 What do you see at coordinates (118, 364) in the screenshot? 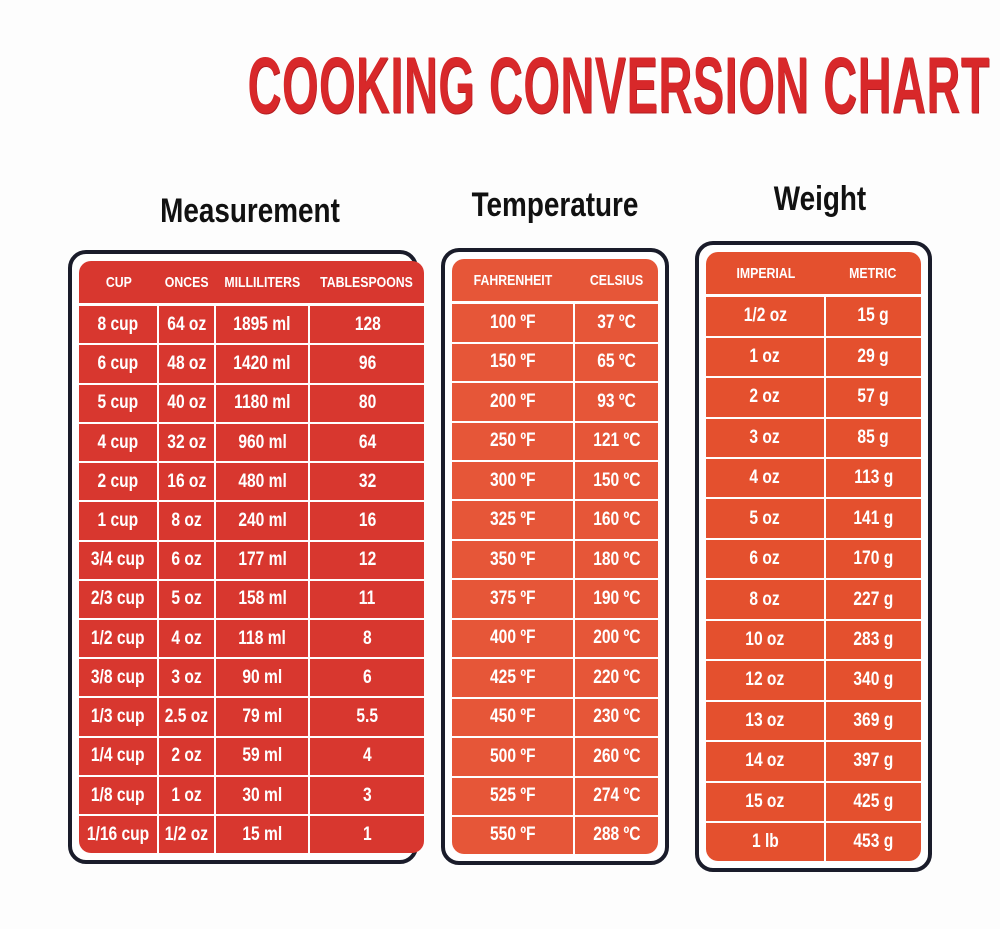
I see `cell-value: 6 cup` at bounding box center [118, 364].